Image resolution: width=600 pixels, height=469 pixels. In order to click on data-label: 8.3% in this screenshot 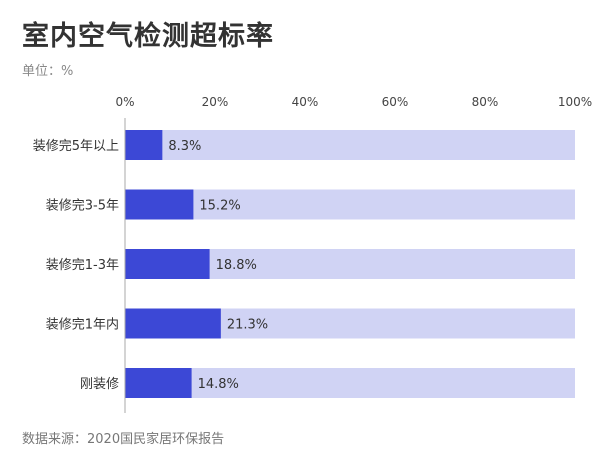, I will do `click(184, 146)`.